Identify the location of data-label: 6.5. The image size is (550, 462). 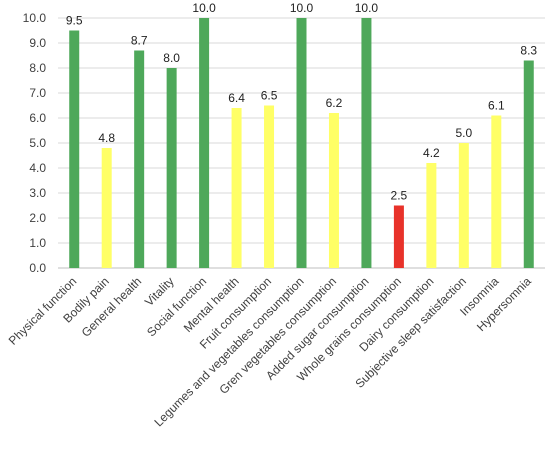
(269, 96).